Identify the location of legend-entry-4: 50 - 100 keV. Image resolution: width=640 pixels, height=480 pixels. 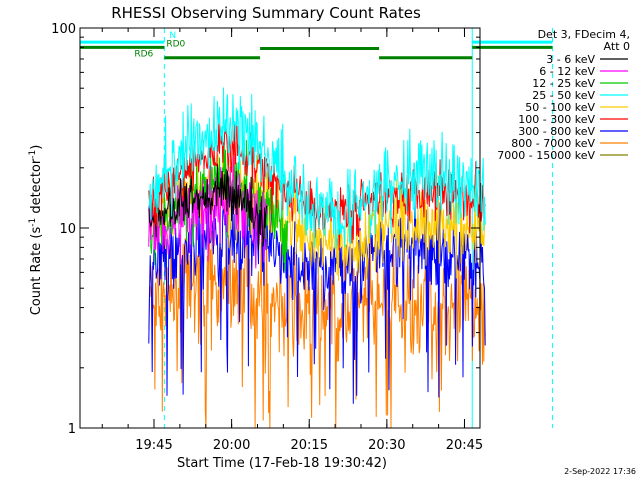
(560, 107).